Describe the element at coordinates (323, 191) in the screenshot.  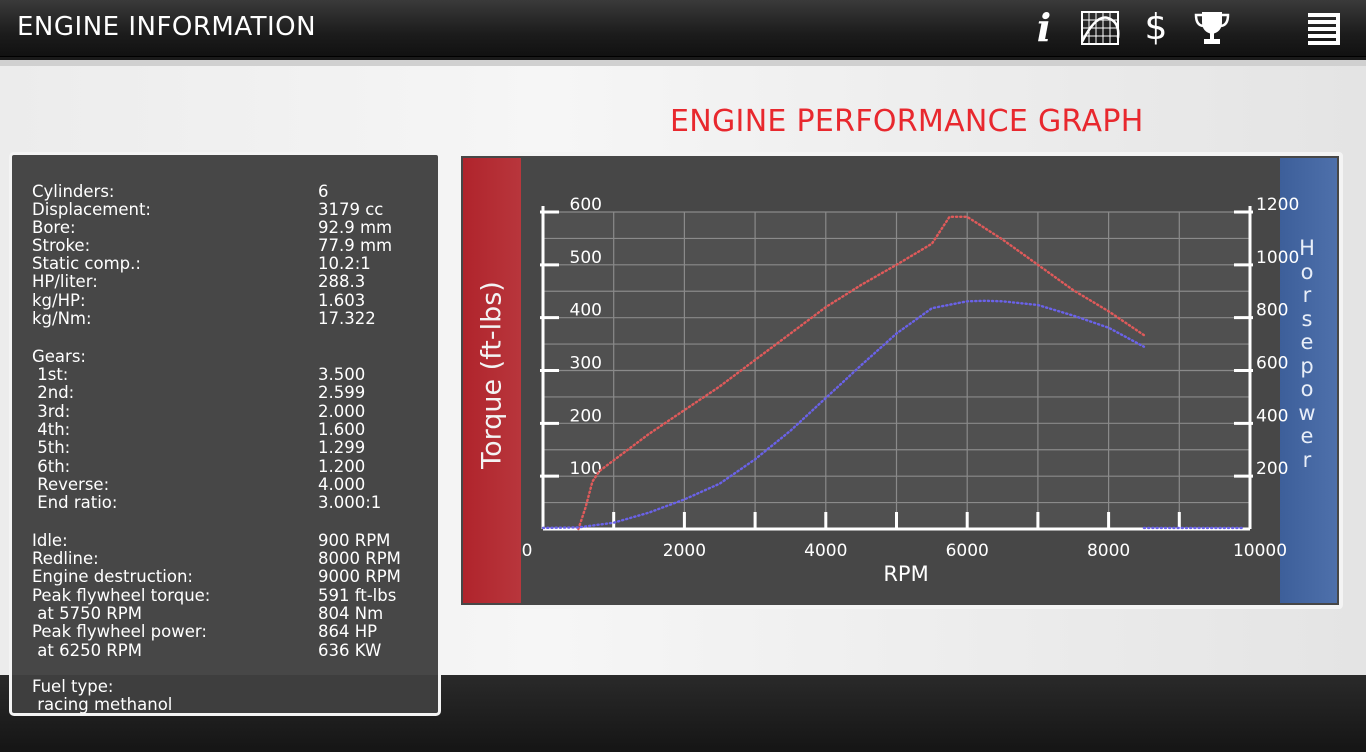
I see `spec-value: 6` at that location.